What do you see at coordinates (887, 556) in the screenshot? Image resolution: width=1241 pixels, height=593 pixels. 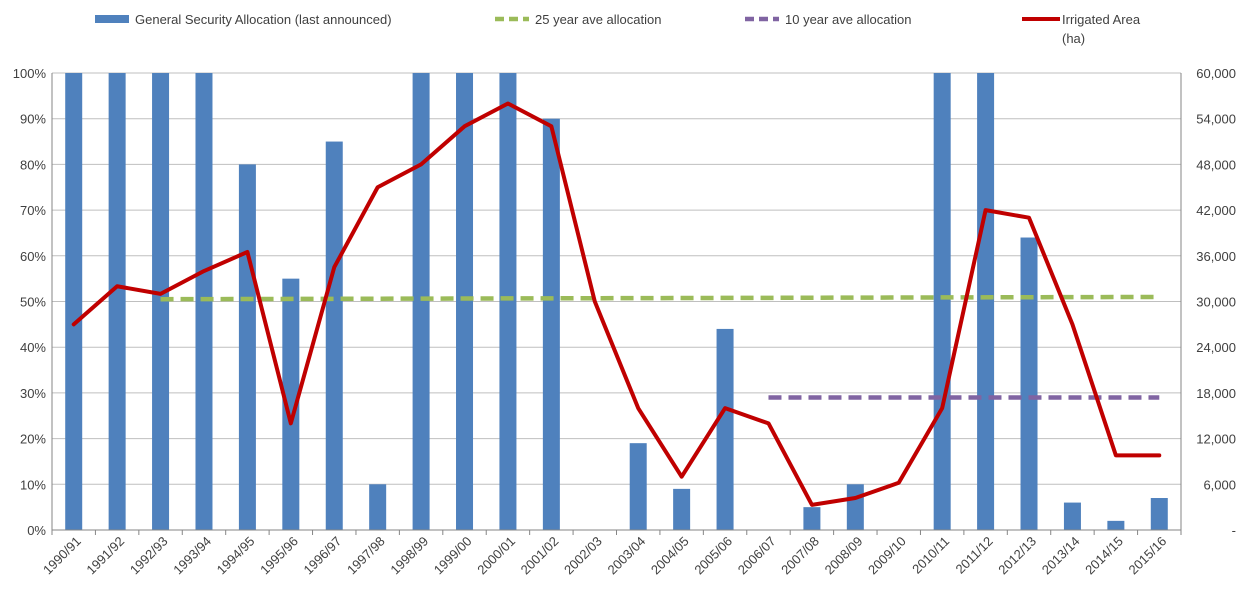 I see `x-axis-tick-label: 2009/10` at bounding box center [887, 556].